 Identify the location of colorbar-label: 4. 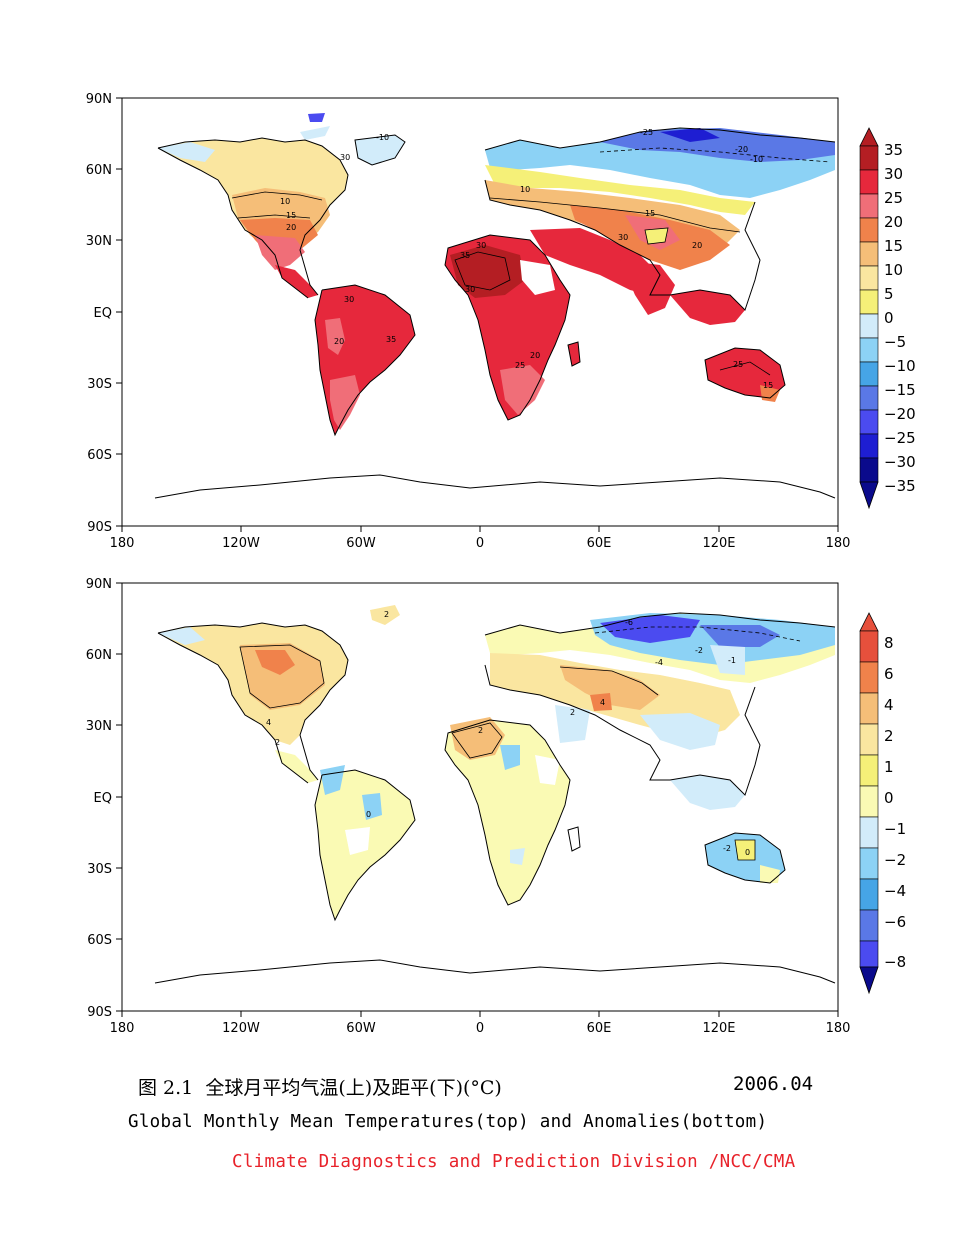
(889, 705).